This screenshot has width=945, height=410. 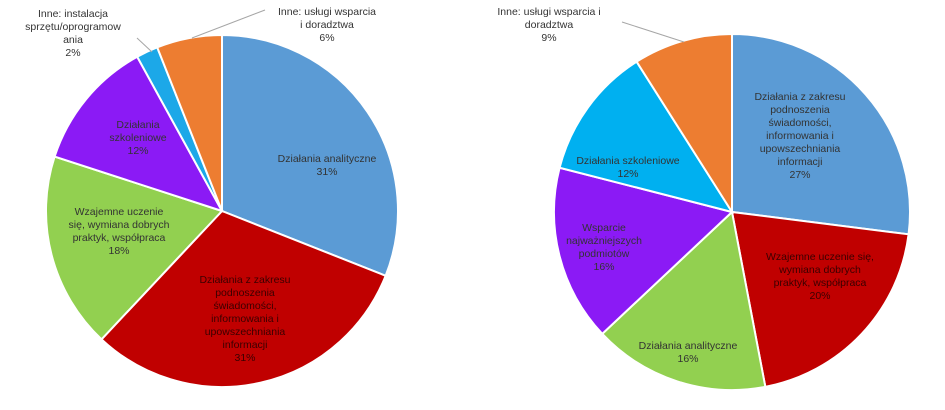 I want to click on data-label-inne-uslugi-wsparcia-i-doradztwa: Inne: usługi wsparcia i doradztwa 6%, so click(x=327, y=25).